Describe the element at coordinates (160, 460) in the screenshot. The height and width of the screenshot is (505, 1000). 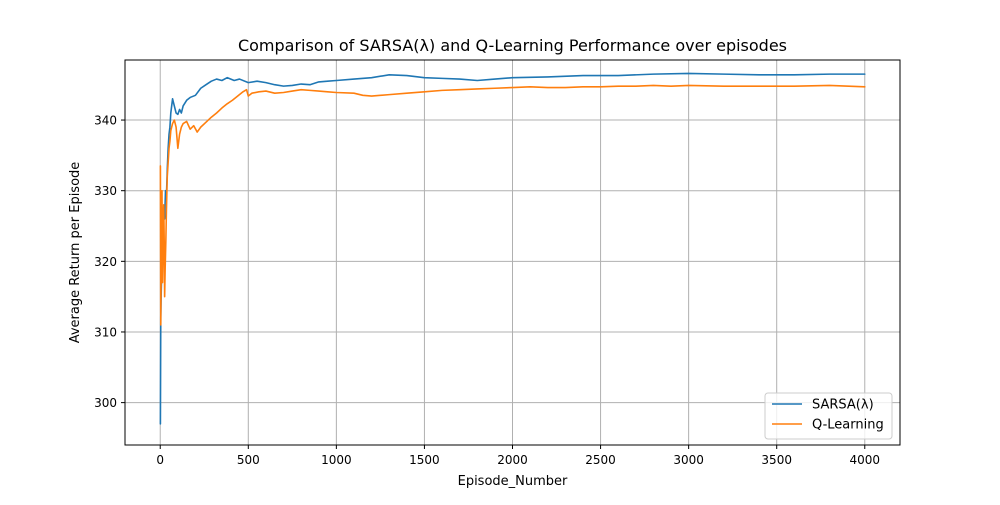
I see `x-tick-label: 0` at that location.